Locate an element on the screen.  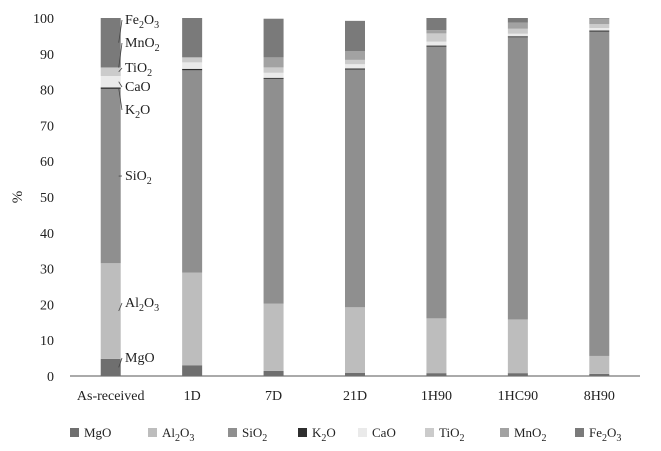
annotation-fe2o3: Fe2O3 is located at coordinates (142, 22).